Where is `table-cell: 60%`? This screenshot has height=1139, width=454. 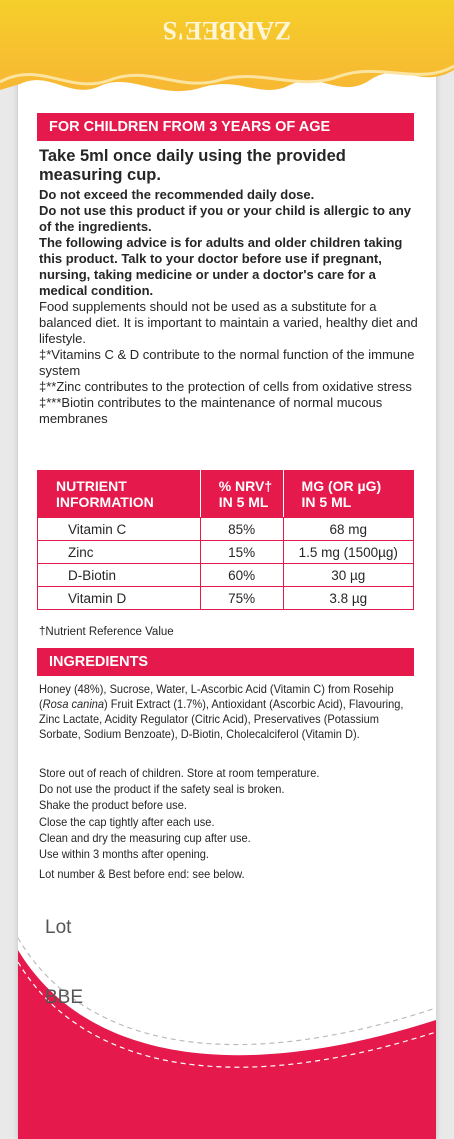
table-cell: 60% is located at coordinates (241, 575).